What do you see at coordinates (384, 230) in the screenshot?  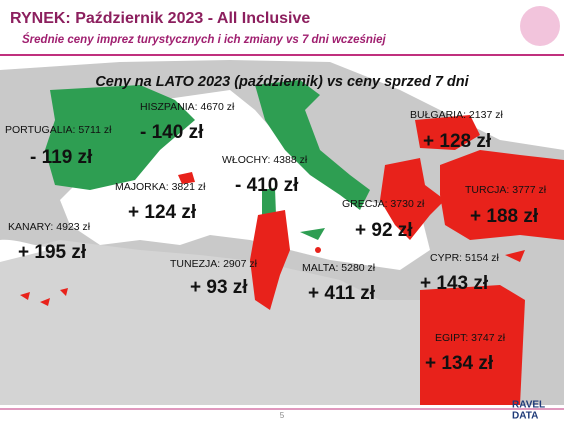 I see `price-change: + 92 zł` at bounding box center [384, 230].